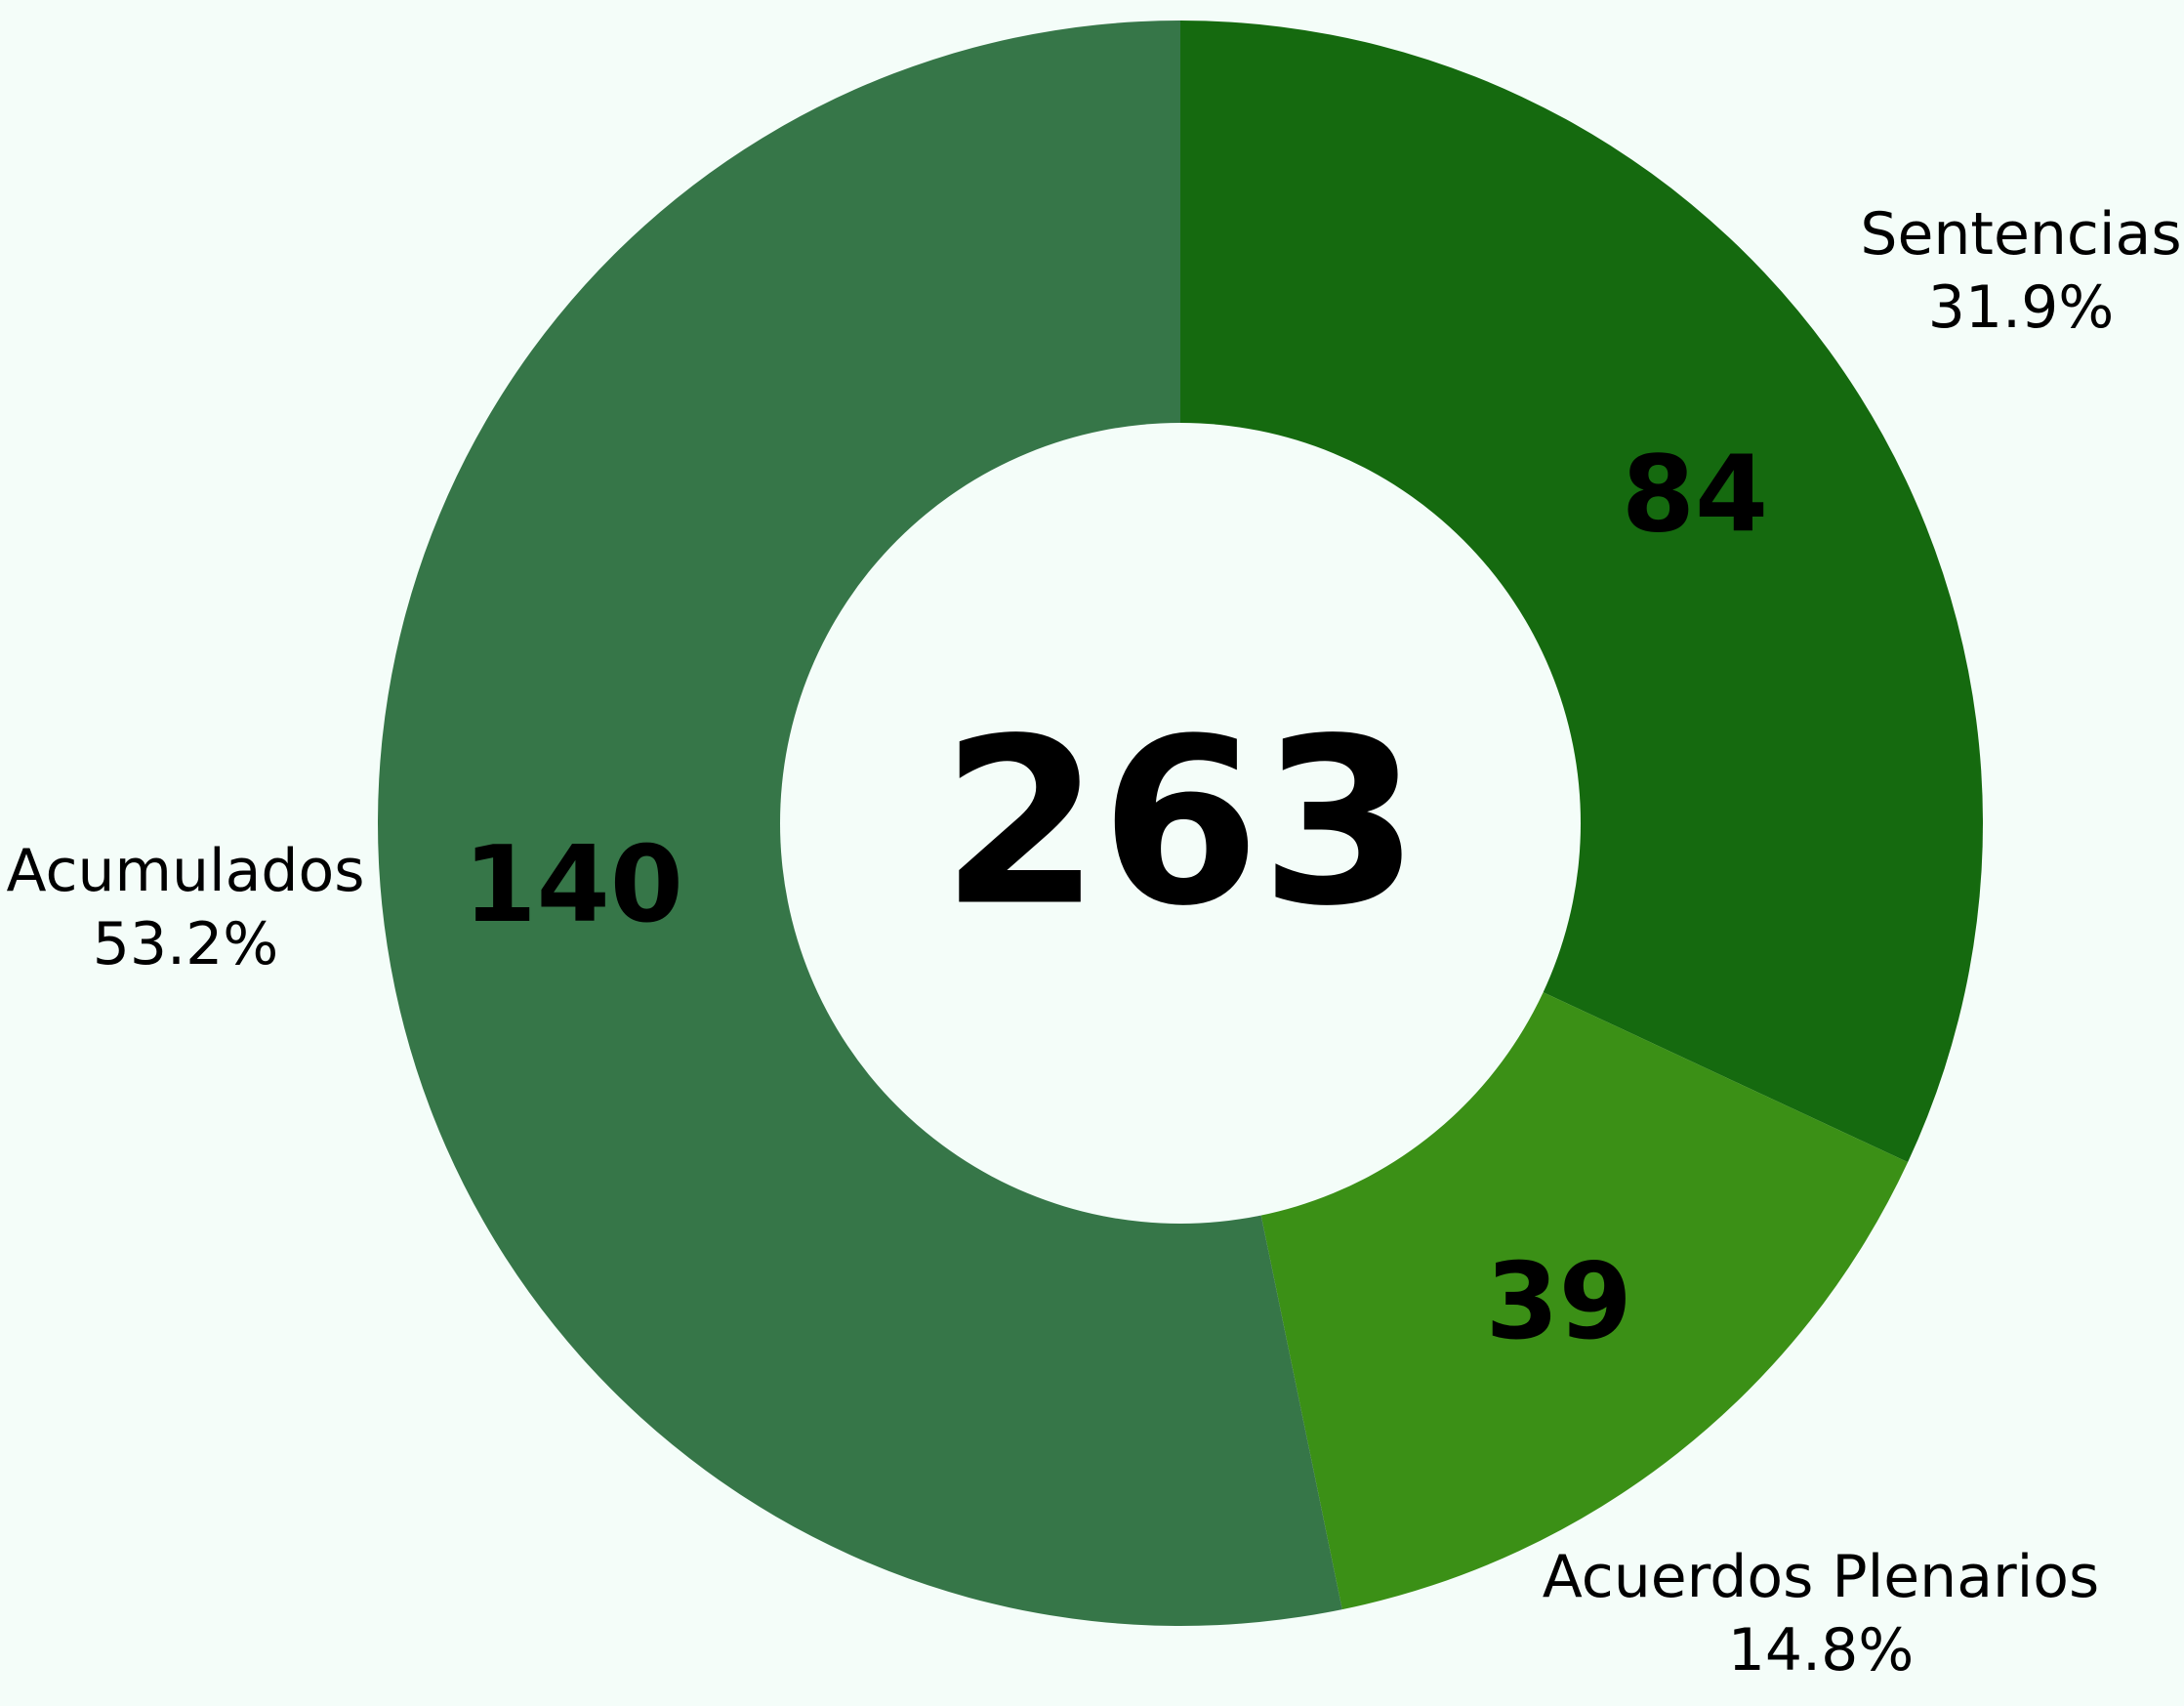 The image size is (2184, 1706). Describe the element at coordinates (1821, 1650) in the screenshot. I see `slice-percent-label: 14.8%` at that location.